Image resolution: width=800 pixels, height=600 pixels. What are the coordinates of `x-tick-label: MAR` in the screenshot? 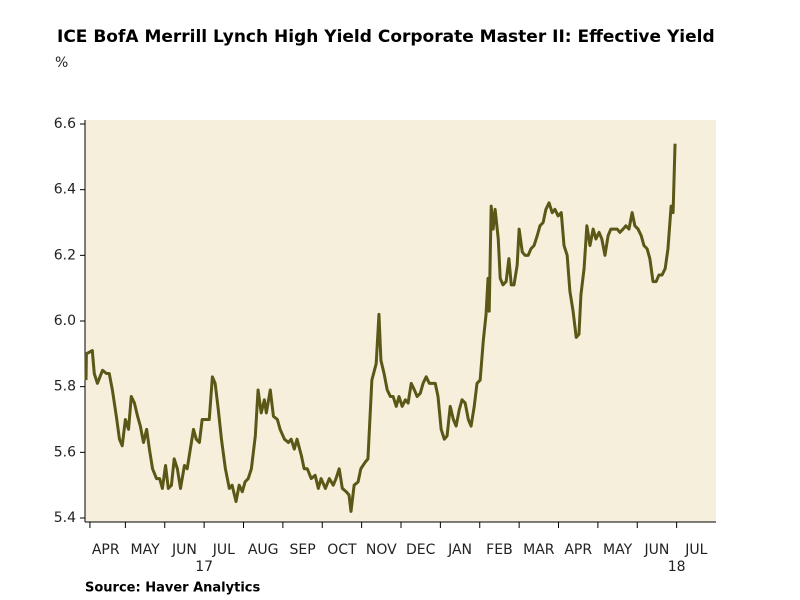 It's located at (539, 550).